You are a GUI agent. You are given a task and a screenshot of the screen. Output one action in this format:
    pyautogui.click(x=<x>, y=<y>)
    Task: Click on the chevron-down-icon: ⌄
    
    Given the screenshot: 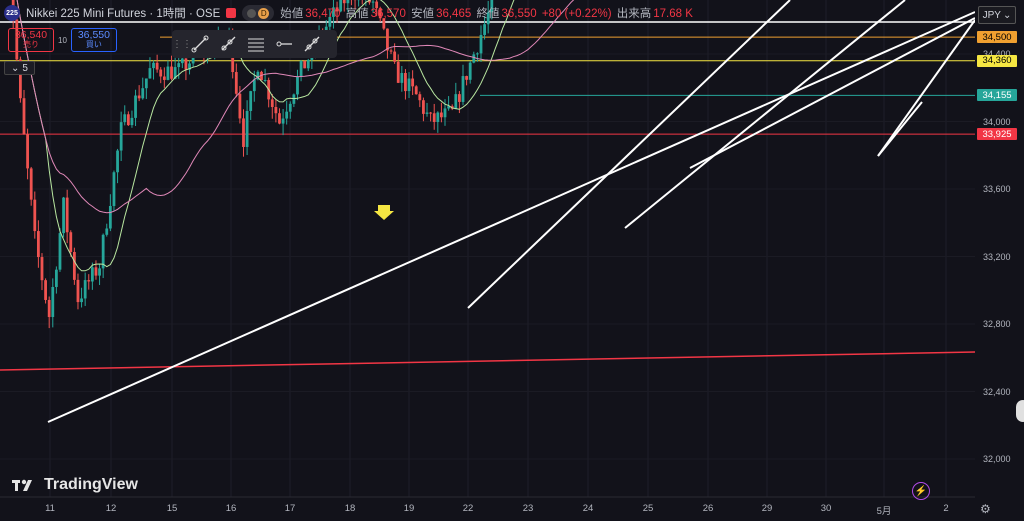 What is the action you would take?
    pyautogui.click(x=1007, y=15)
    